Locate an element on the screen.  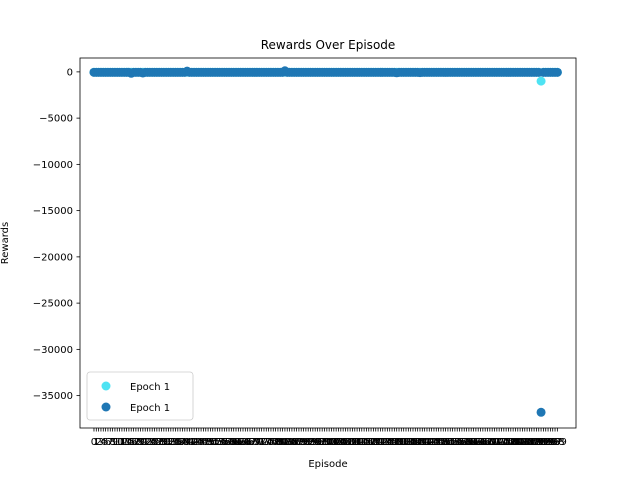
x-tick-label: 52 is located at coordinates (215, 442).